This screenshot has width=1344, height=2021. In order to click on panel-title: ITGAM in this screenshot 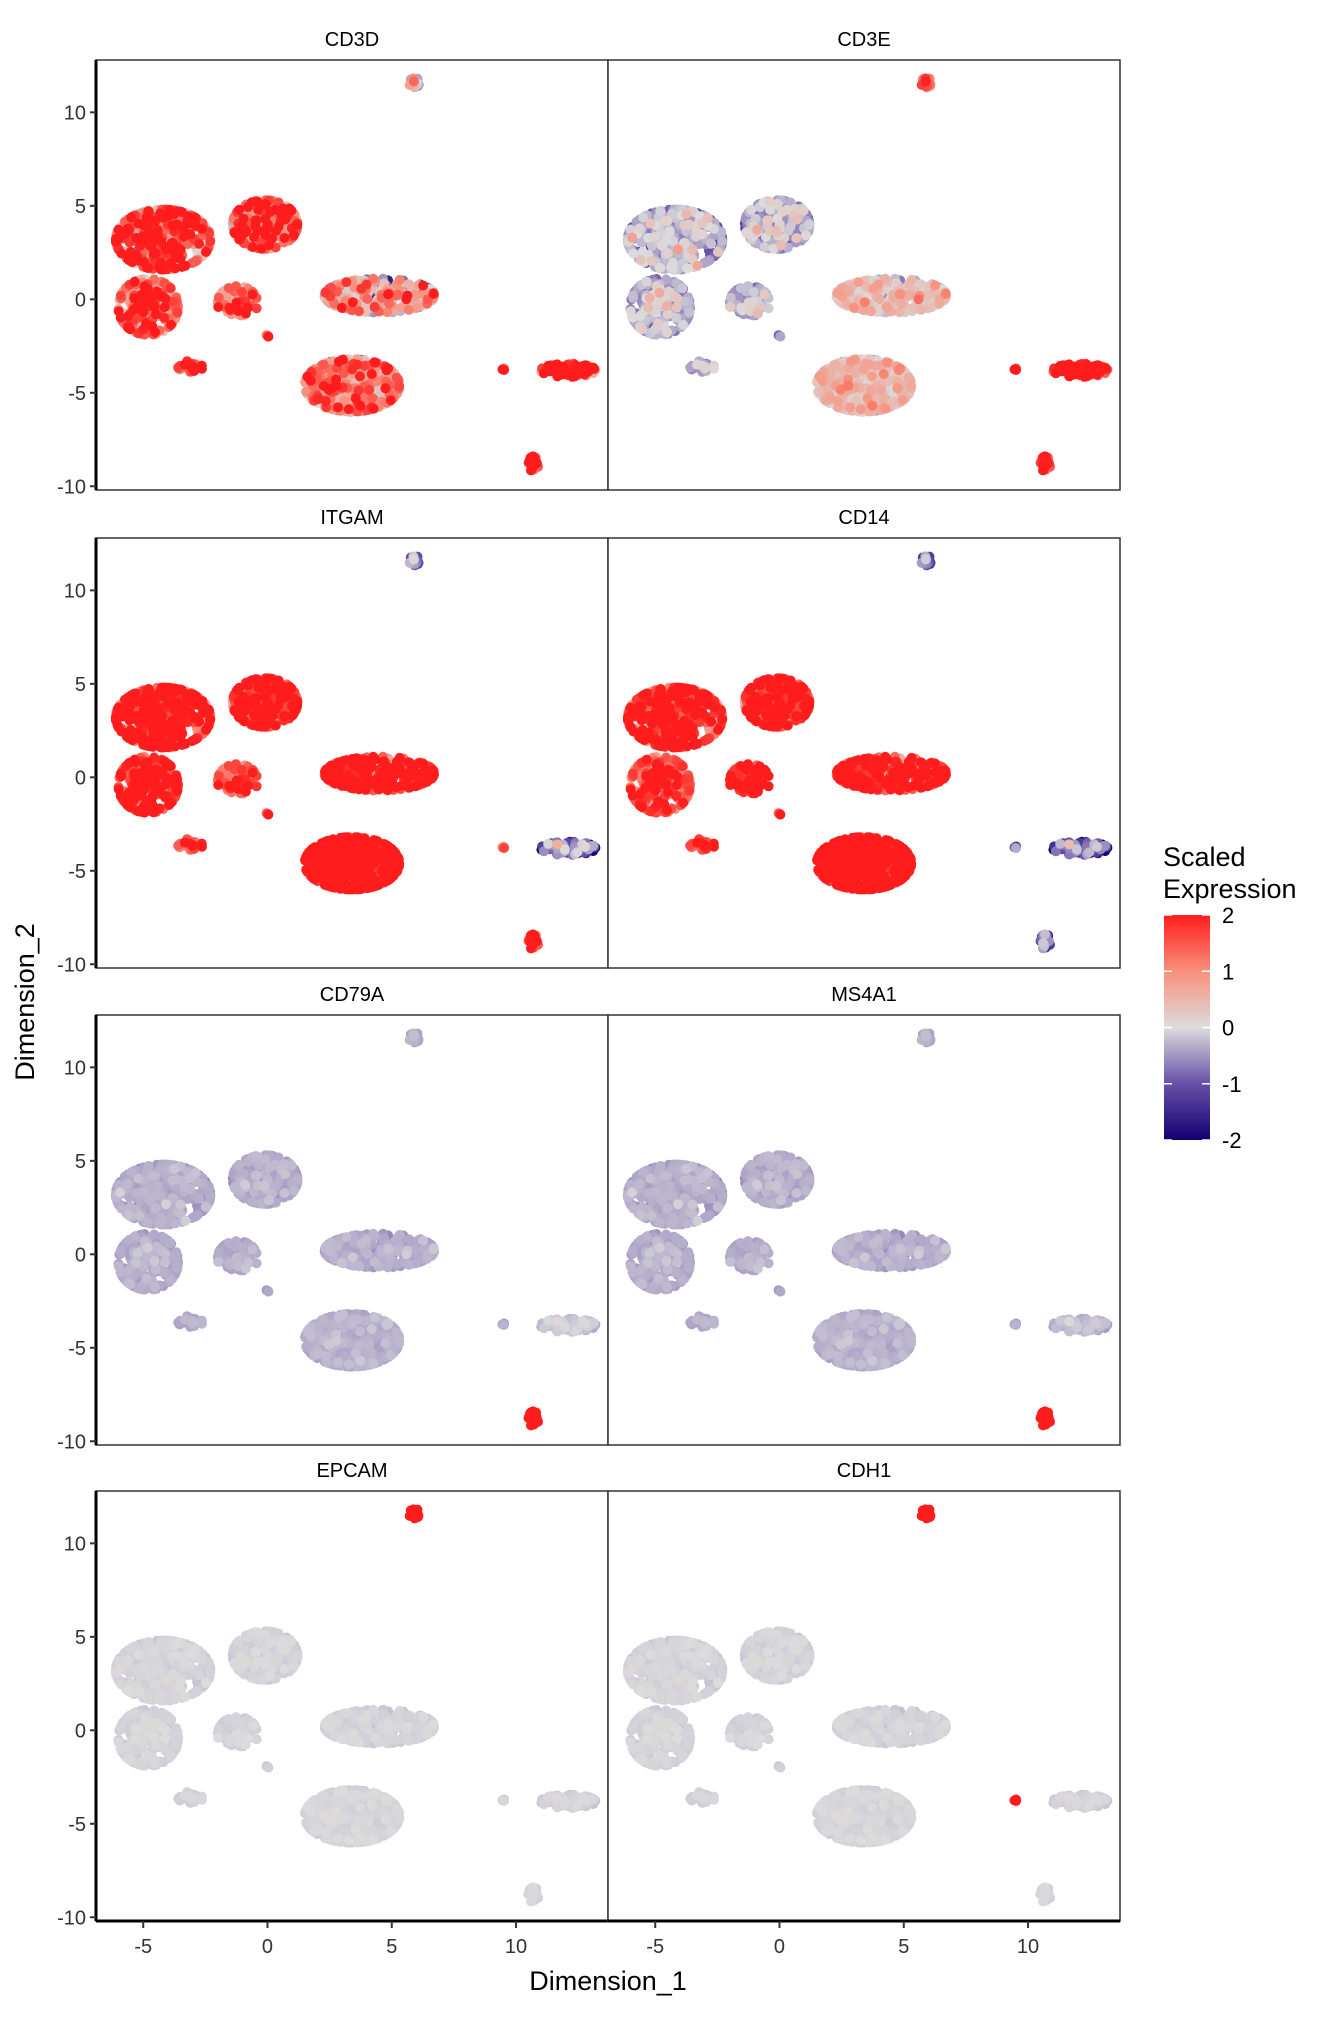, I will do `click(351, 518)`.